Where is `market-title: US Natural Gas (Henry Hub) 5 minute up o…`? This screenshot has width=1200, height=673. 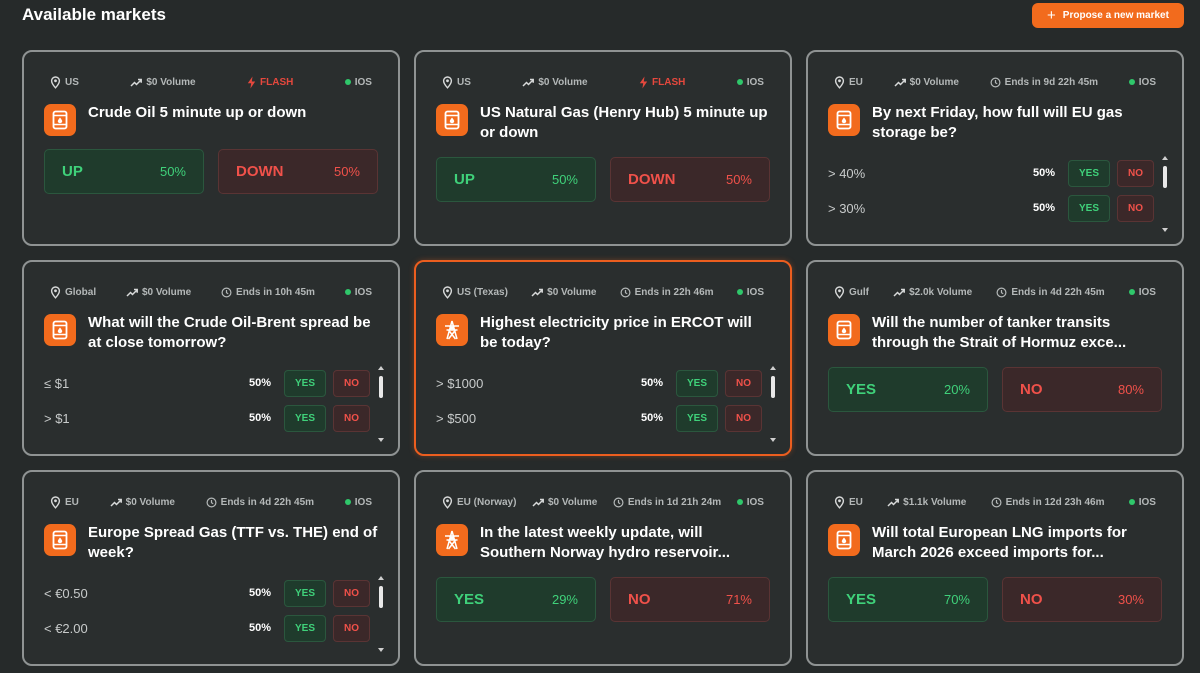 market-title: US Natural Gas (Henry Hub) 5 minute up o… is located at coordinates (624, 122).